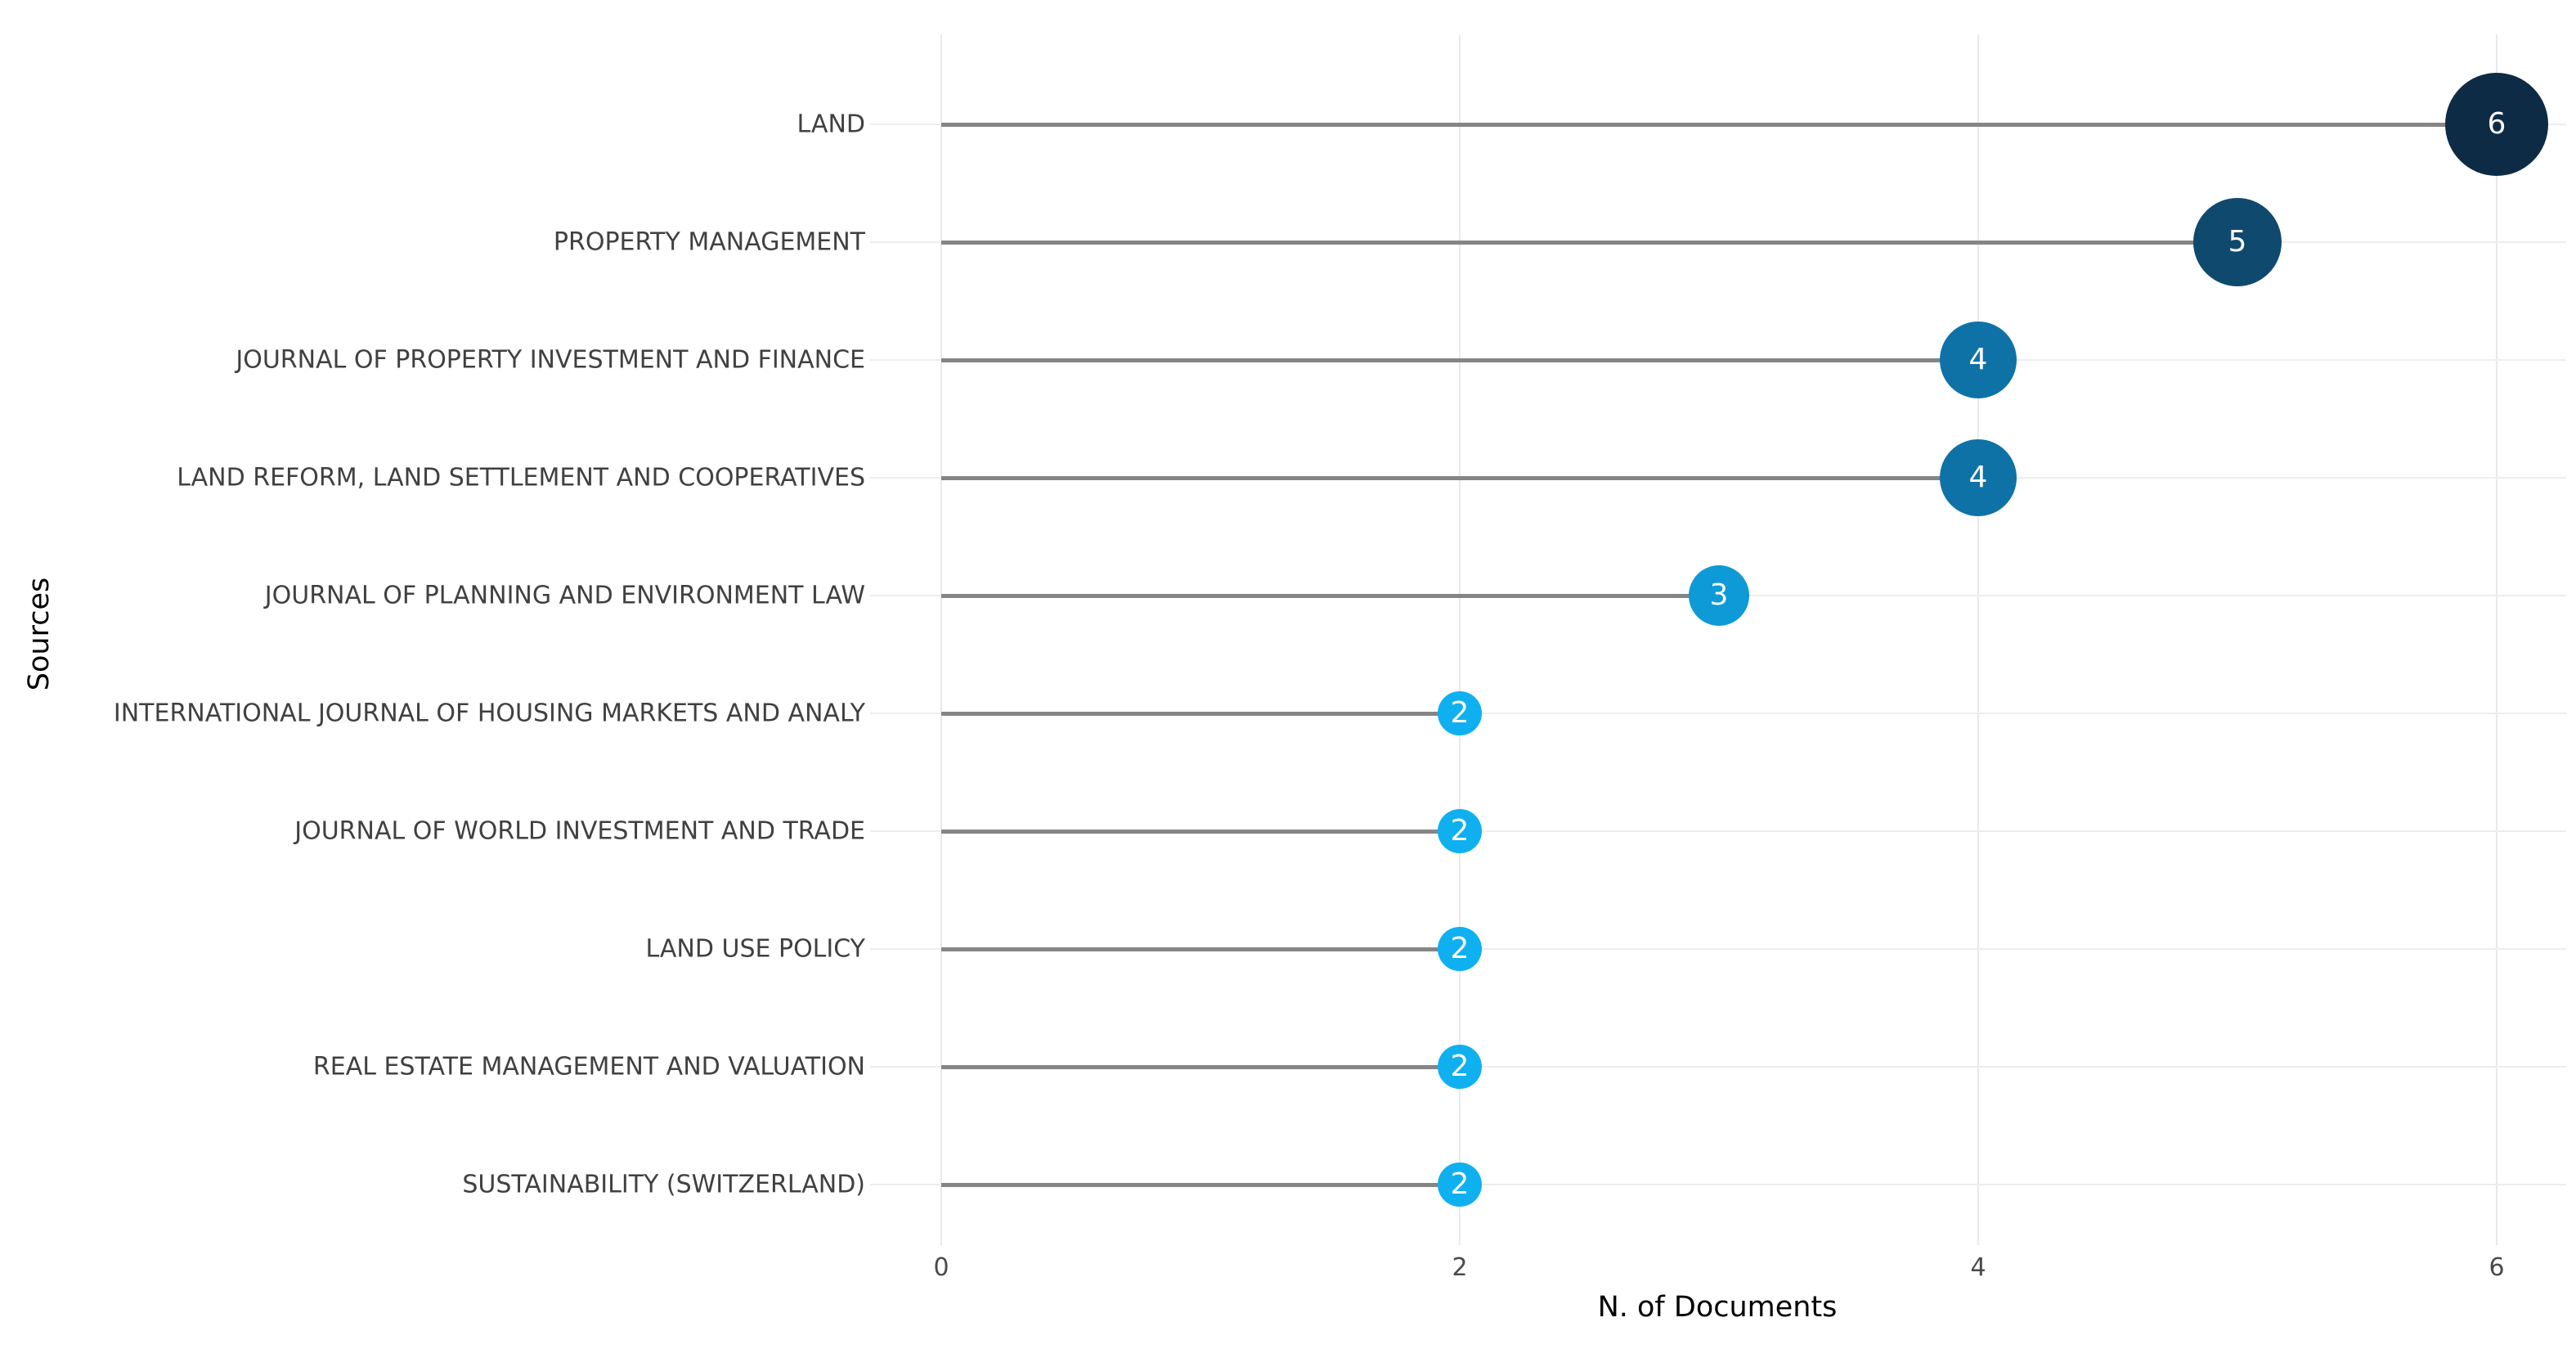 The height and width of the screenshot is (1358, 2576). I want to click on data-point-bubble: 6, so click(2496, 125).